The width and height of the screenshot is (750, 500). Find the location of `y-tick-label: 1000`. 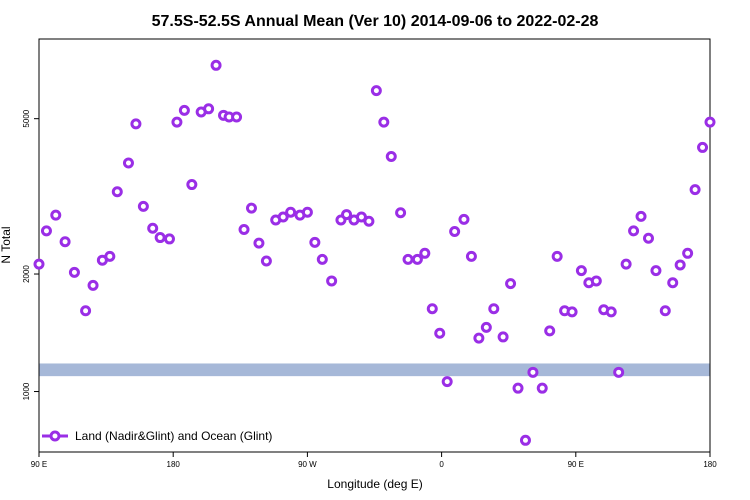

y-tick-label: 1000 is located at coordinates (26, 391).